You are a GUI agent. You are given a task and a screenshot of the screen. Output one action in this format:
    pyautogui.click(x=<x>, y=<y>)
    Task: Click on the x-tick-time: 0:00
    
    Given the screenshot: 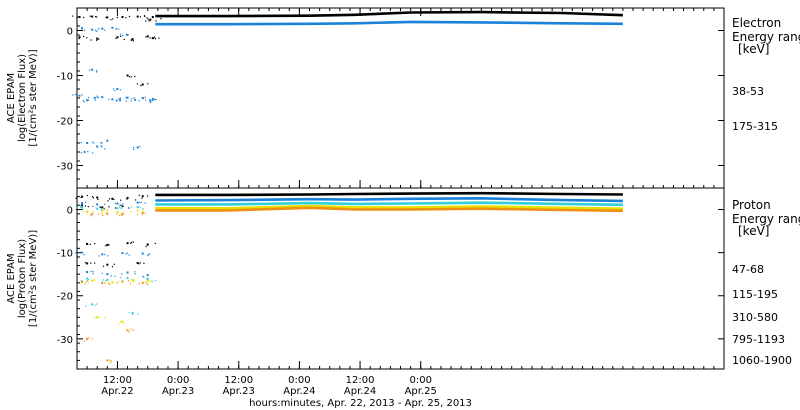 What is the action you would take?
    pyautogui.click(x=420, y=380)
    